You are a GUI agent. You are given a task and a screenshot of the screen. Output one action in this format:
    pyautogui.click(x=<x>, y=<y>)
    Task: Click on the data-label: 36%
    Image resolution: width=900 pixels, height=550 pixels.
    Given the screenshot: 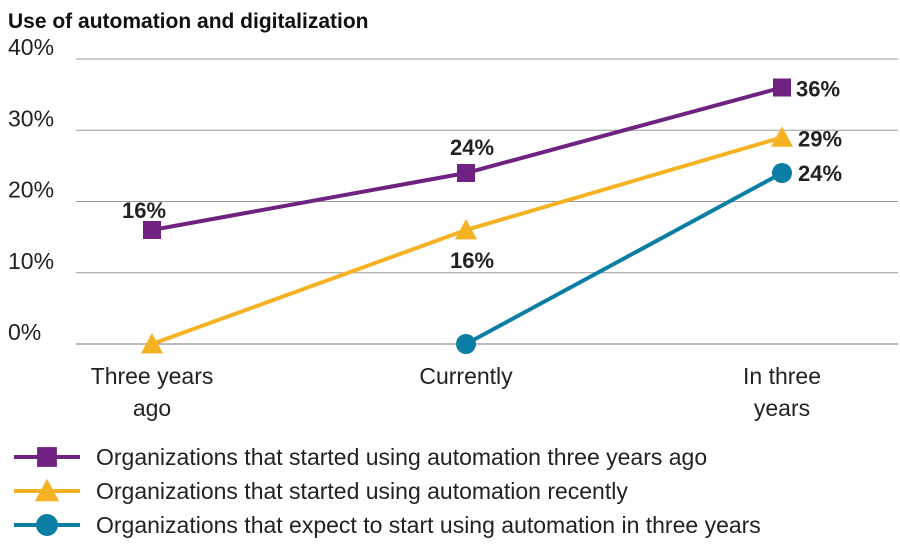 What is the action you would take?
    pyautogui.click(x=818, y=89)
    